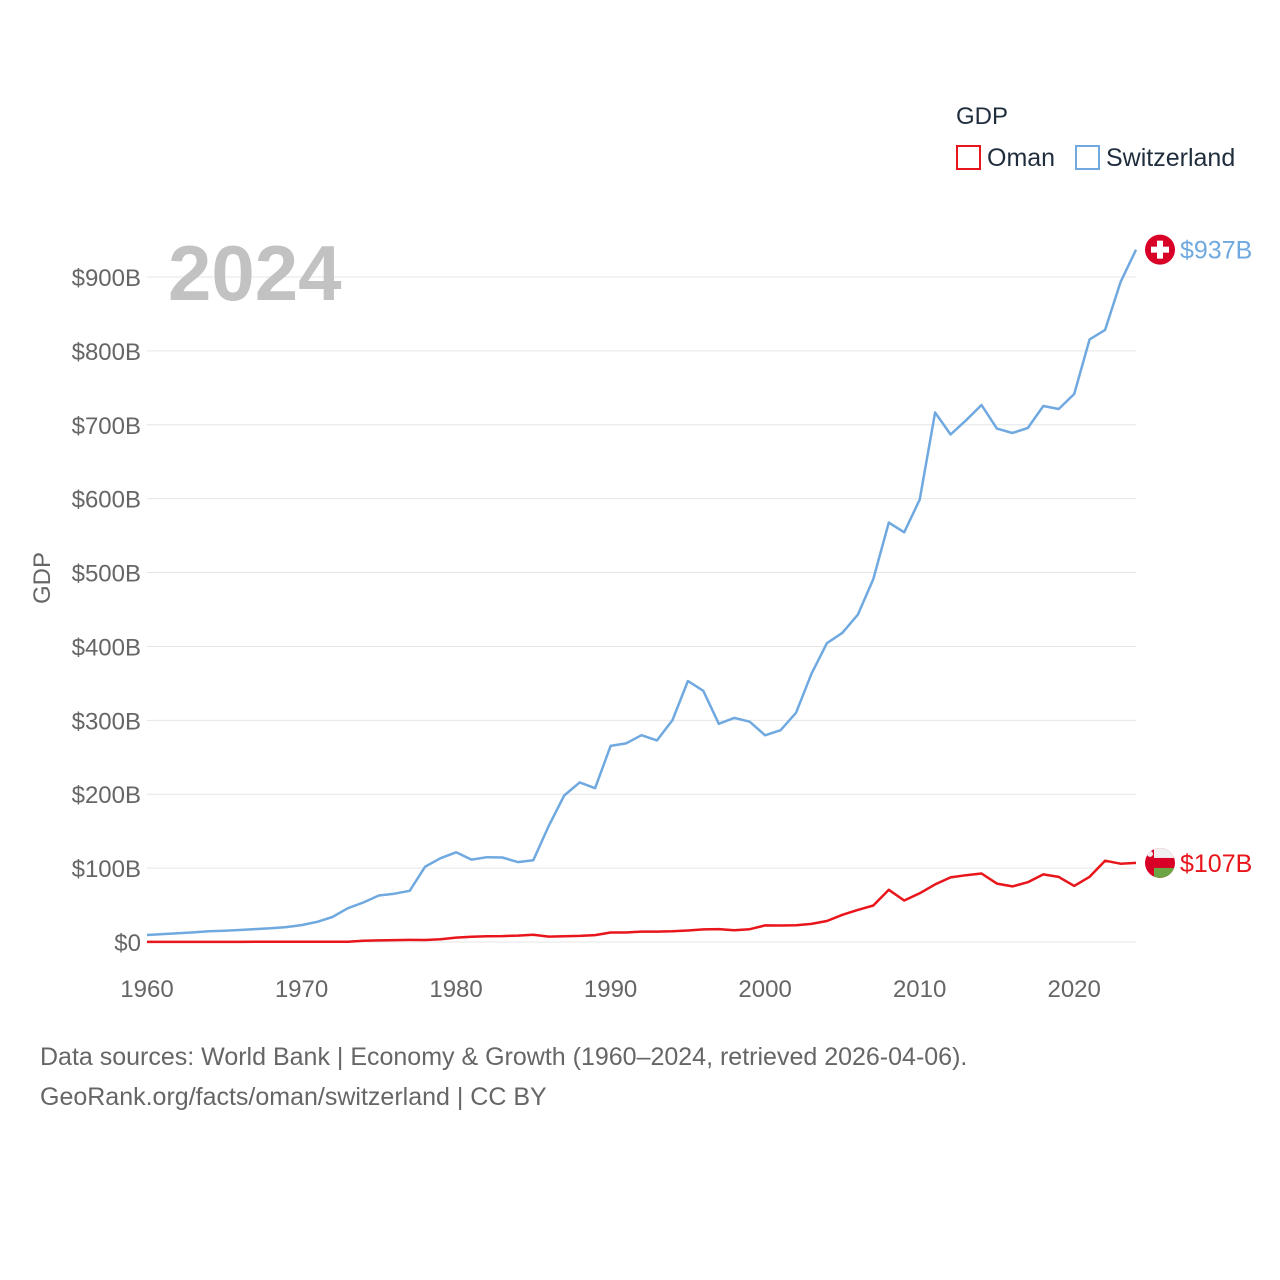 The width and height of the screenshot is (1280, 1280). I want to click on x-tick-label-1960: 1960, so click(146, 989).